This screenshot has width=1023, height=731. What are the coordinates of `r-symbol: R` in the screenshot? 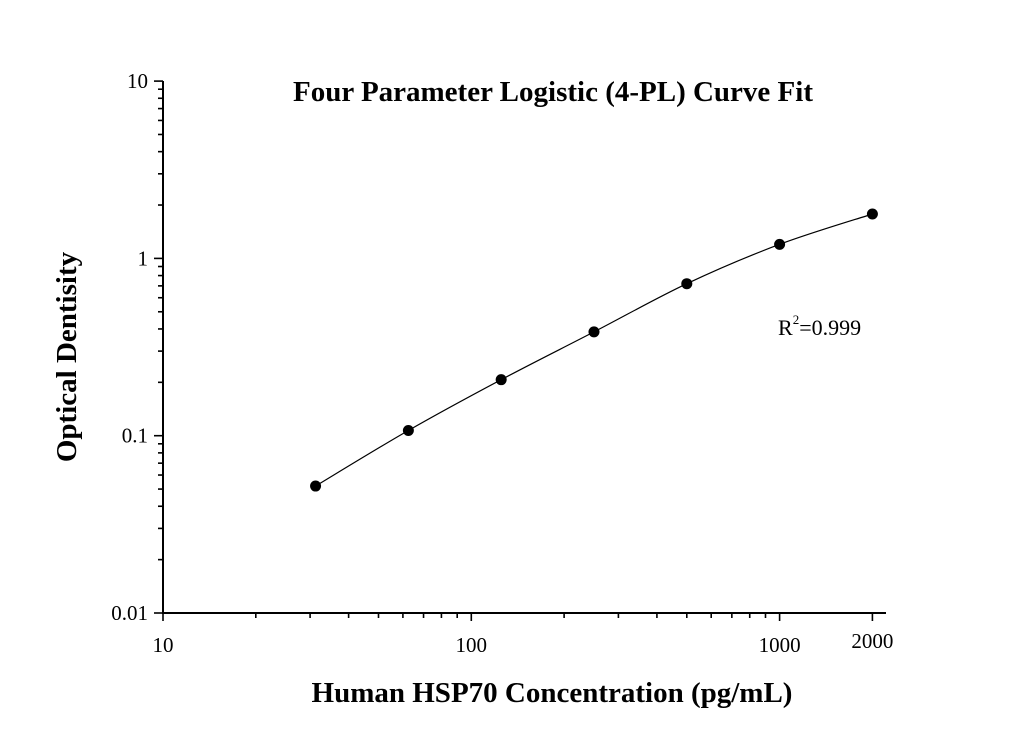 It's located at (785, 327).